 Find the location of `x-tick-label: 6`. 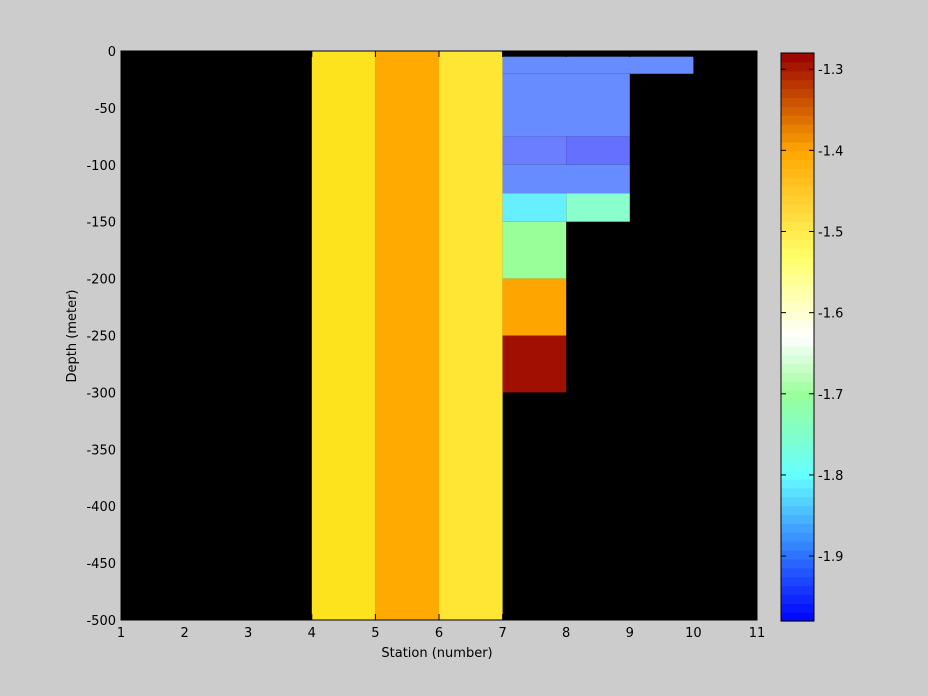

x-tick-label: 6 is located at coordinates (439, 633).